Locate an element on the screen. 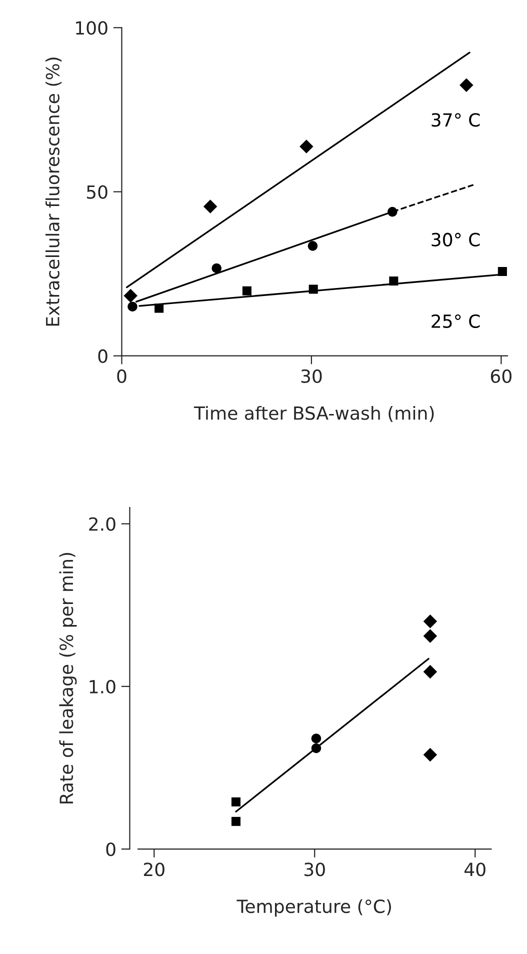 The height and width of the screenshot is (954, 527). y-tick-label: 100 is located at coordinates (92, 28).